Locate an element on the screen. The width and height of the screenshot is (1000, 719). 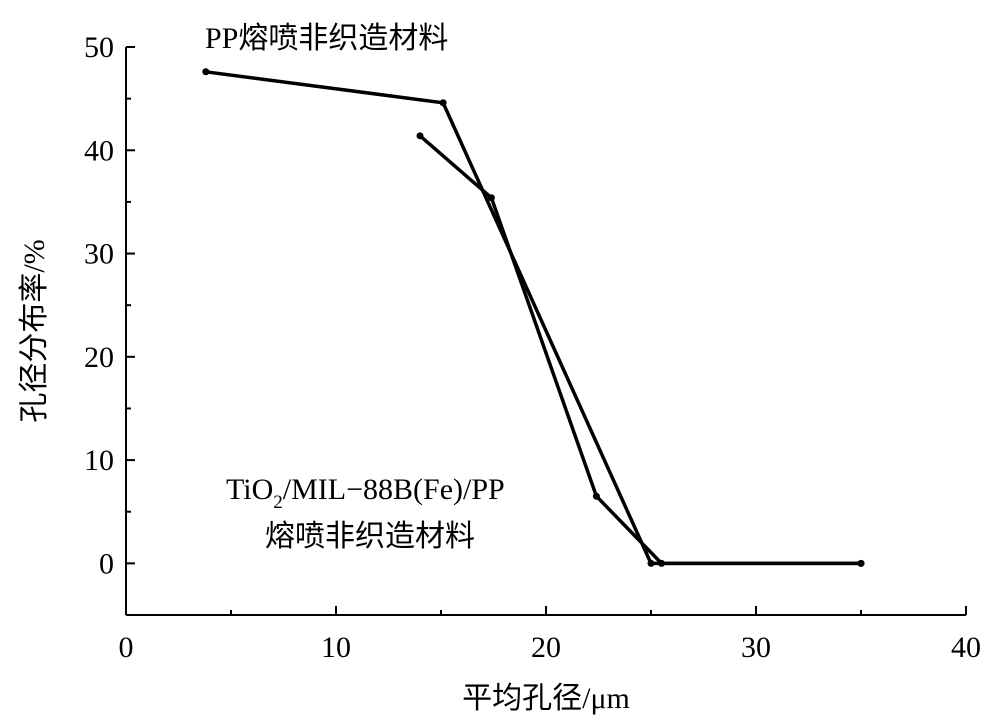
y-tick-label: 30 is located at coordinates (99, 254).